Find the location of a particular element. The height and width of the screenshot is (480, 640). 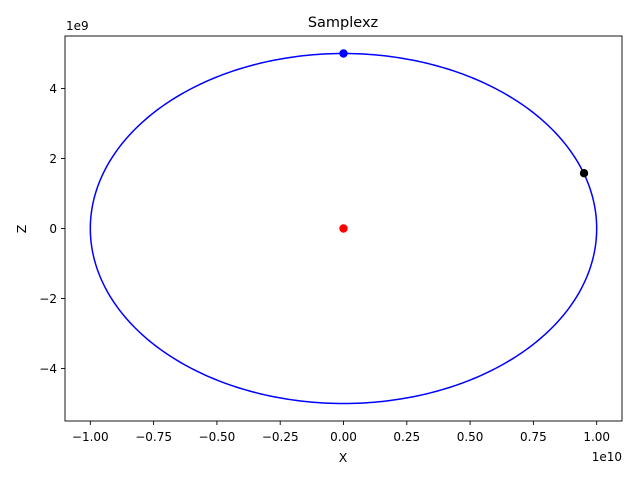

x-tick-label: 0.50 is located at coordinates (470, 437).